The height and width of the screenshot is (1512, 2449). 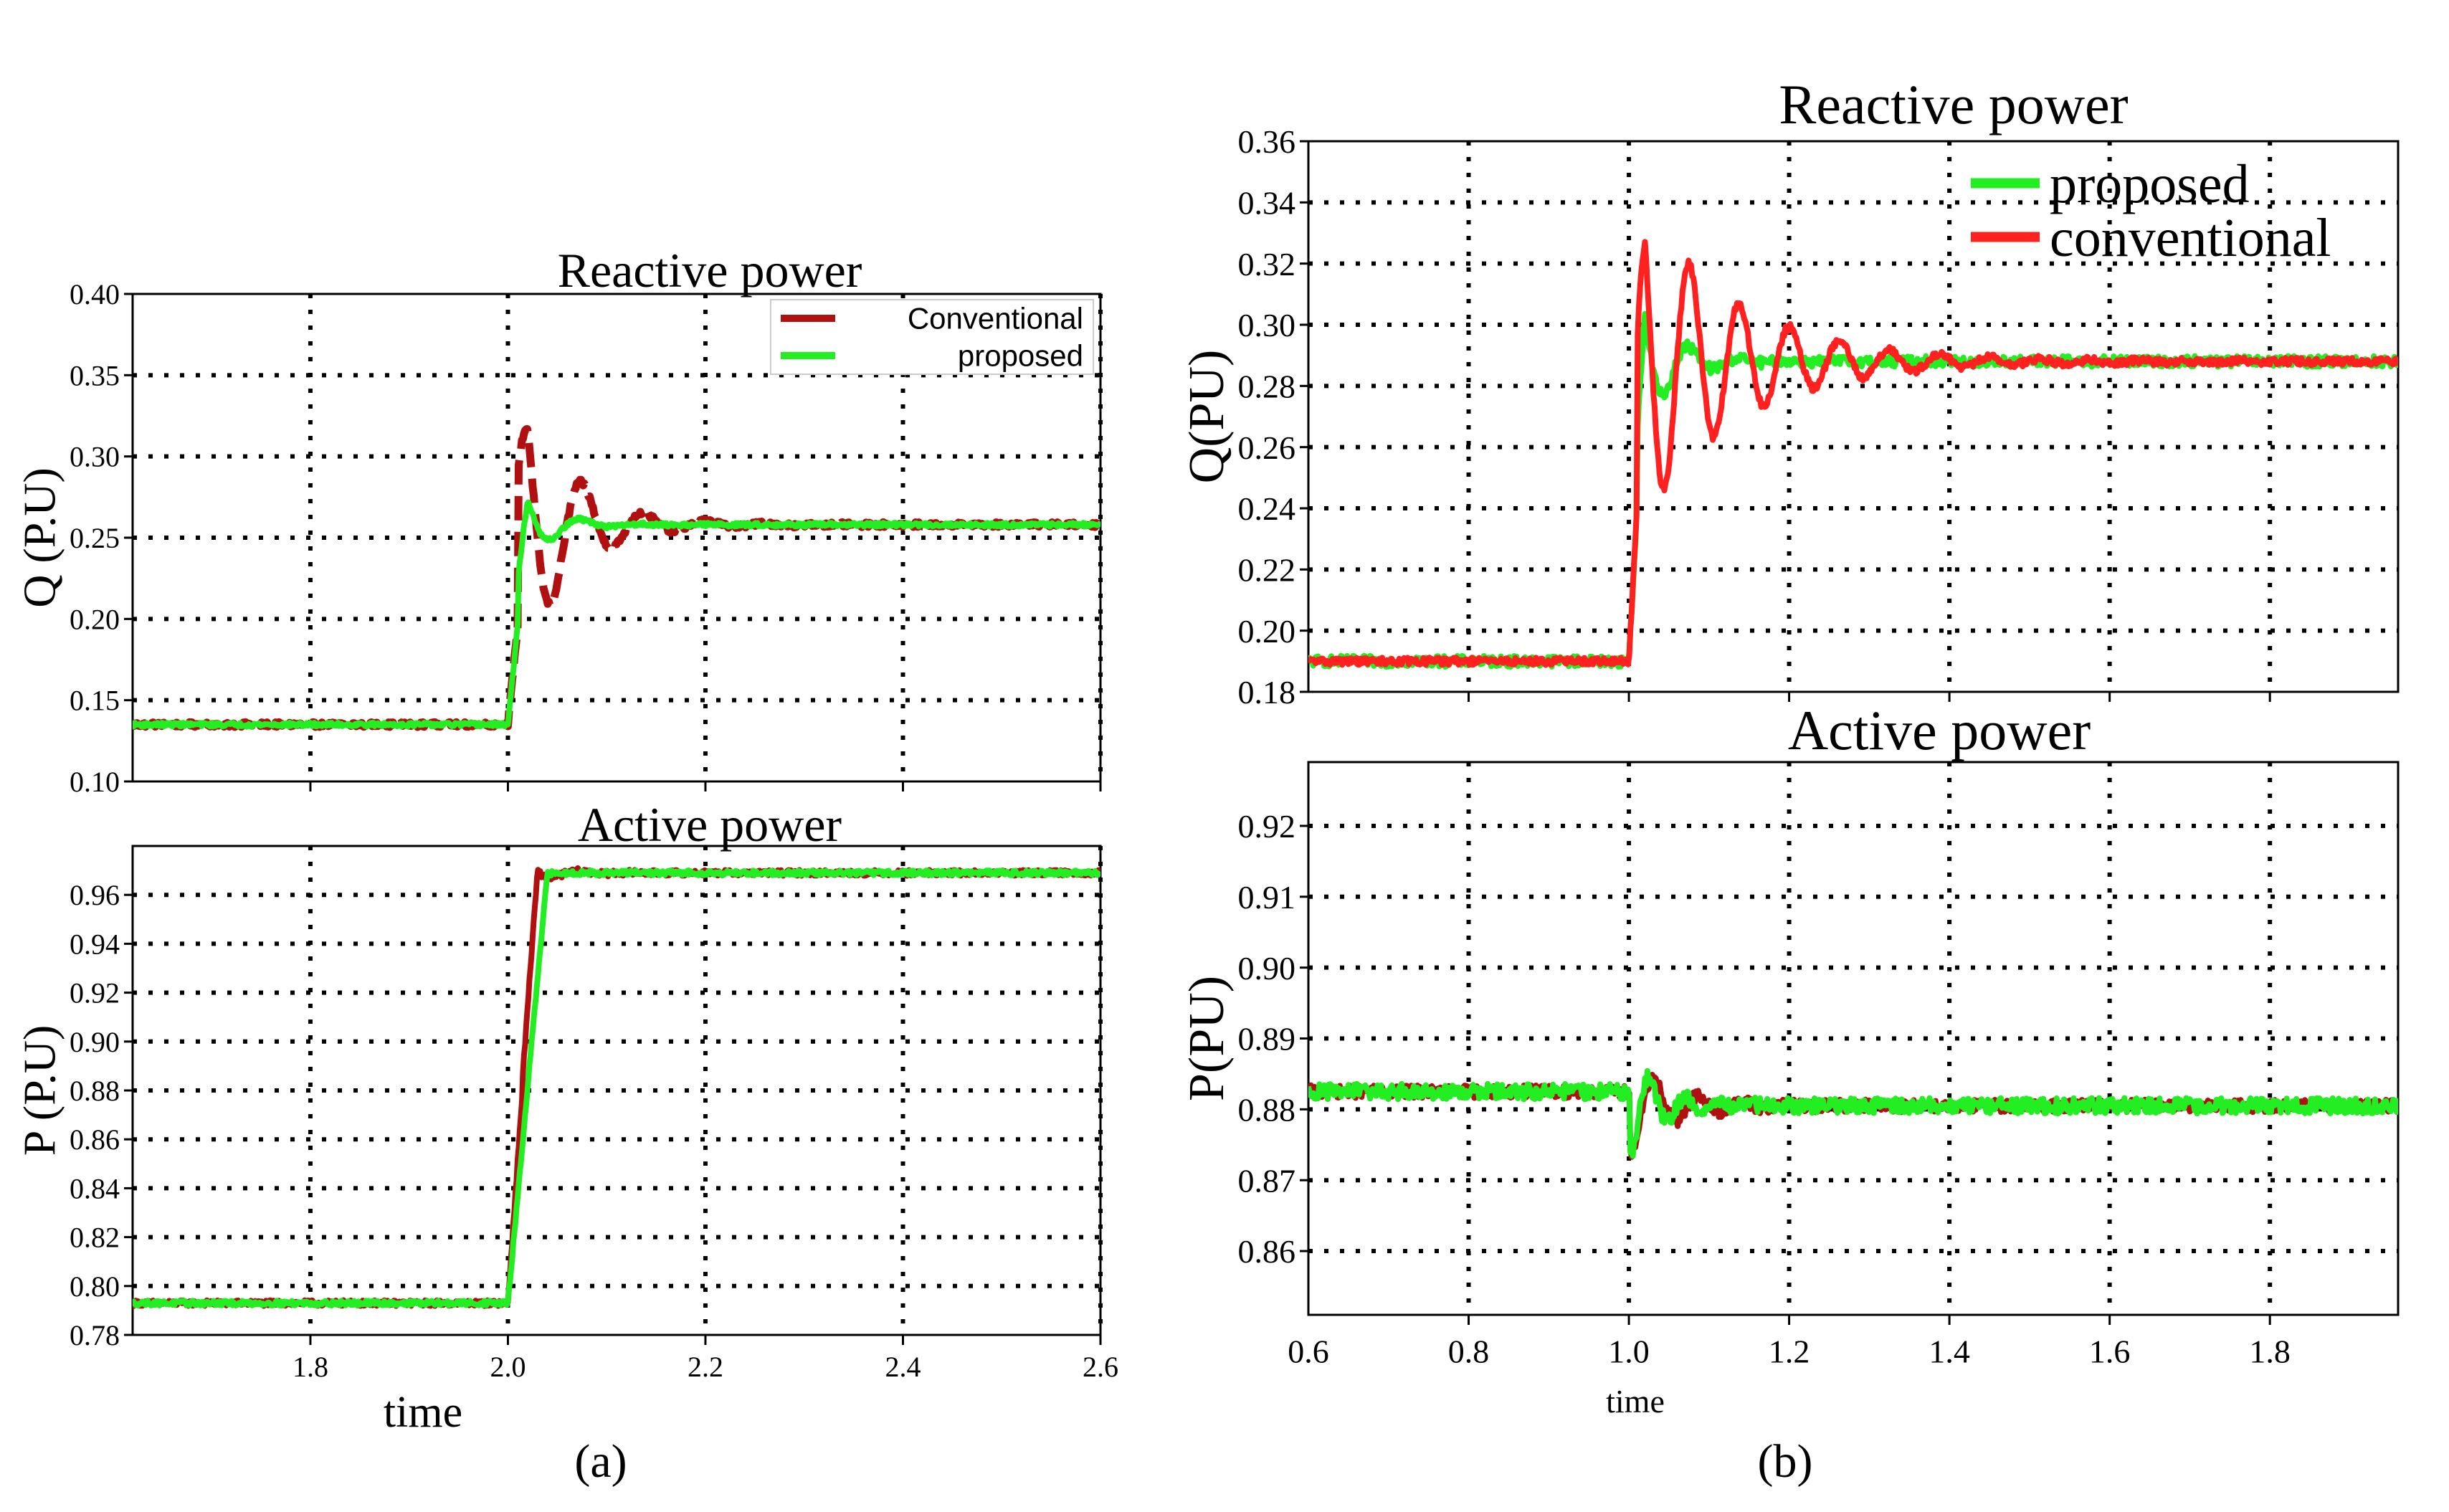 What do you see at coordinates (1950, 1351) in the screenshot?
I see `x-tick-label: 1.4` at bounding box center [1950, 1351].